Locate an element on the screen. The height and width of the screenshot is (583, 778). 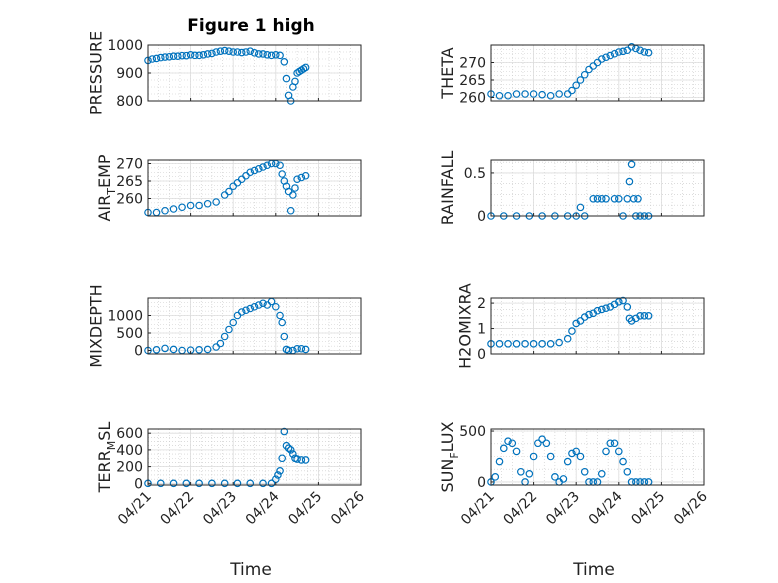
y-axis-label: AIRTEMP is located at coordinates (106, 187).